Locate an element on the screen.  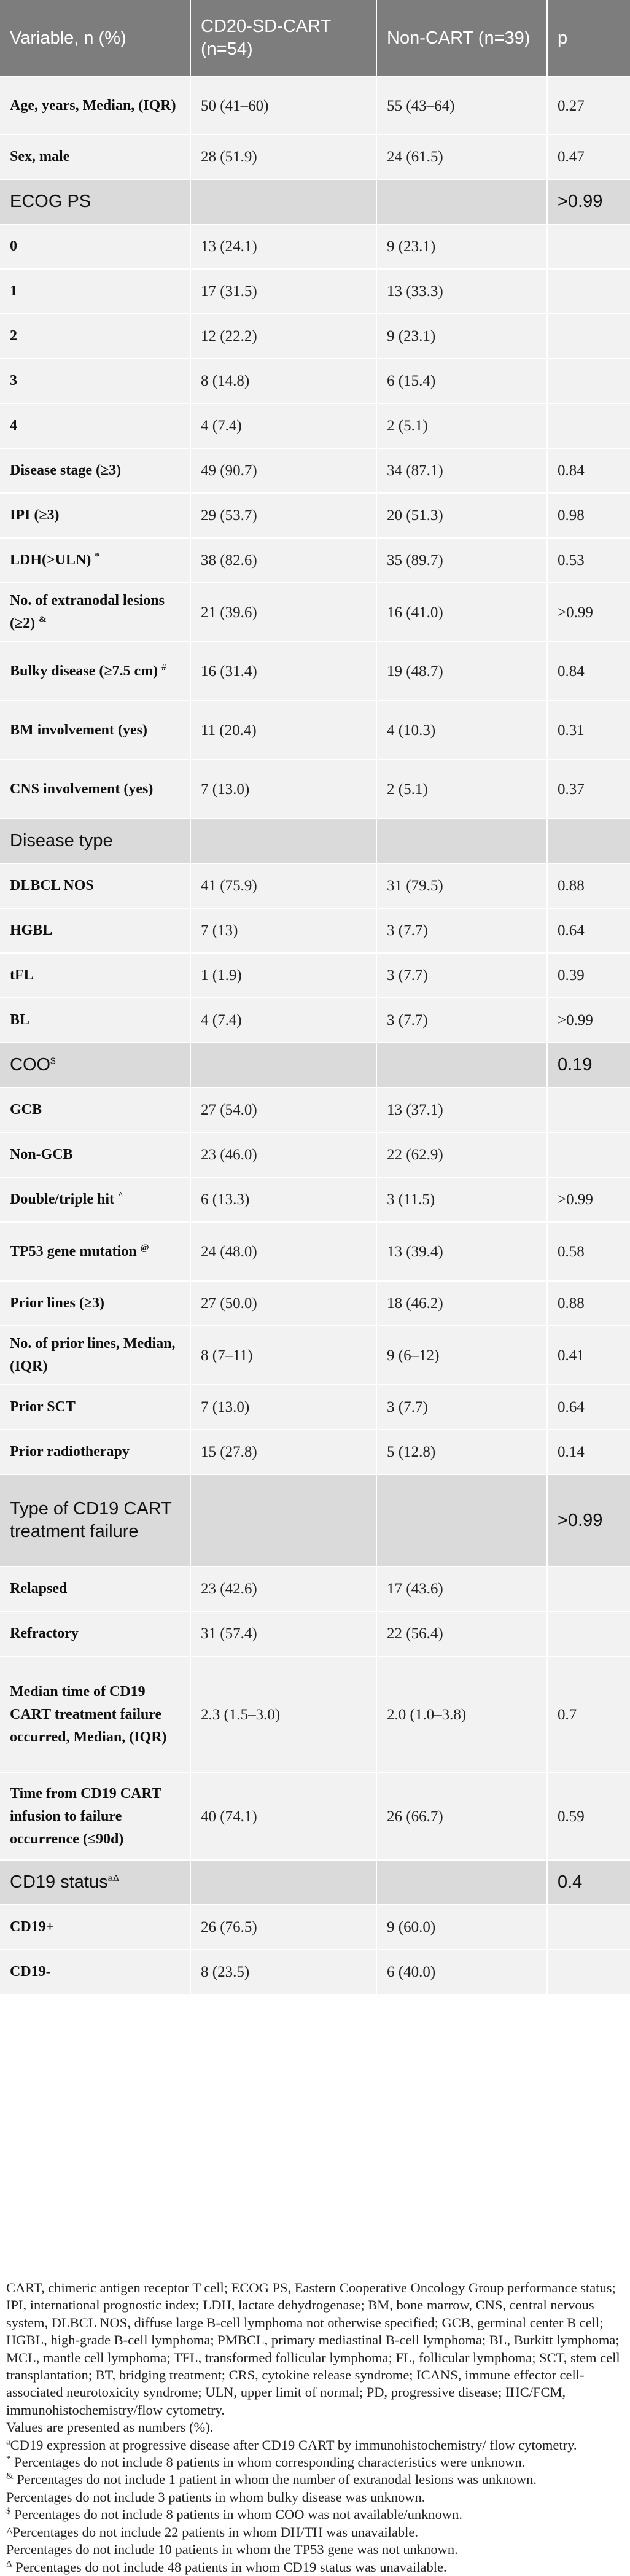
cart-cell: 7 (13.0) is located at coordinates (283, 789).